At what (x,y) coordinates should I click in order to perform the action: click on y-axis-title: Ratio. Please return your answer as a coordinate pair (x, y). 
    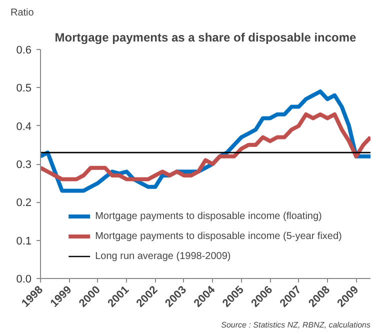
    Looking at the image, I should click on (22, 13).